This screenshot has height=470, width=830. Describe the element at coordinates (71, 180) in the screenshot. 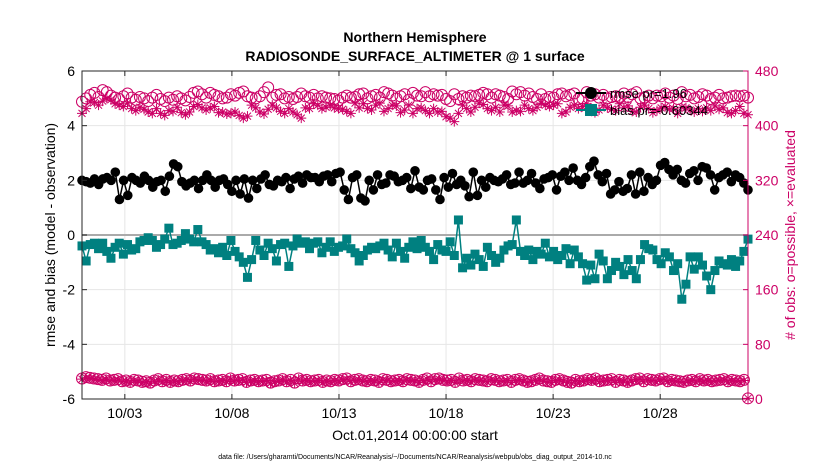

I see `y-tick-label-4: 2` at that location.